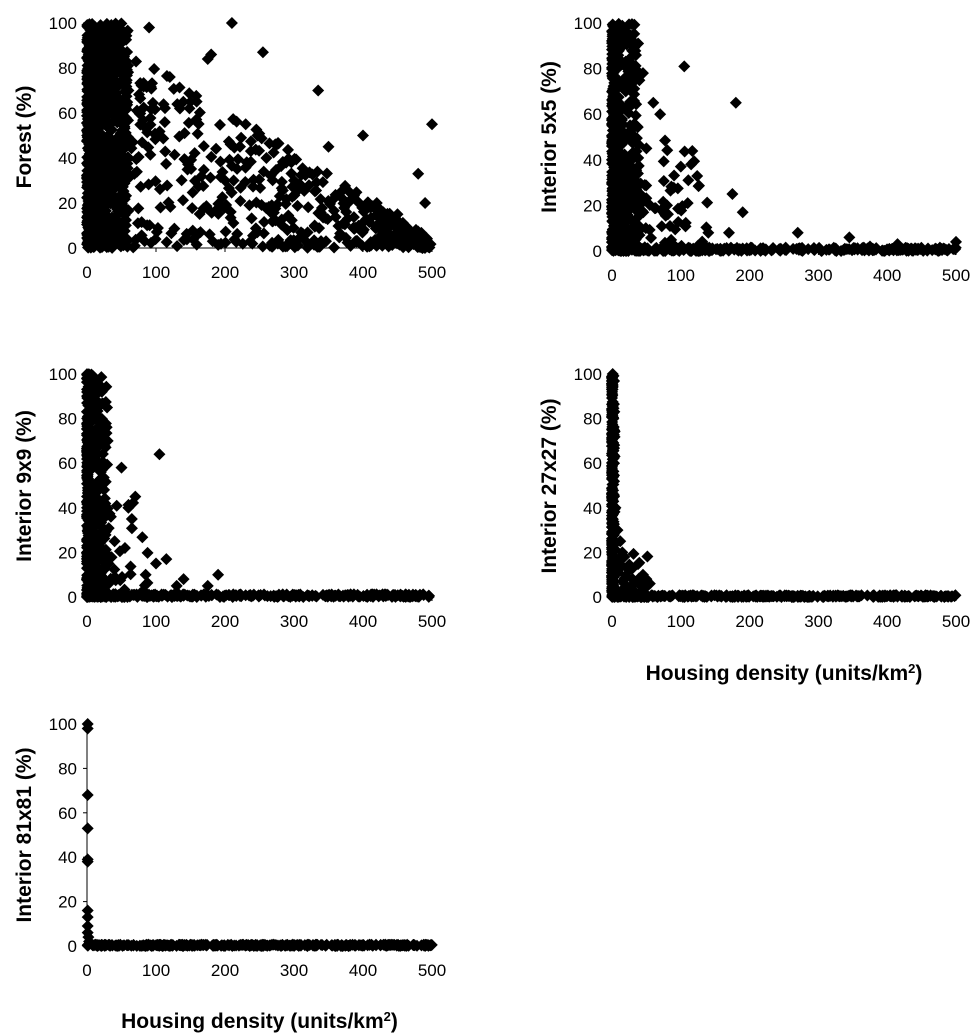  Describe the element at coordinates (67, 203) in the screenshot. I see `y-tick-label: 20` at that location.